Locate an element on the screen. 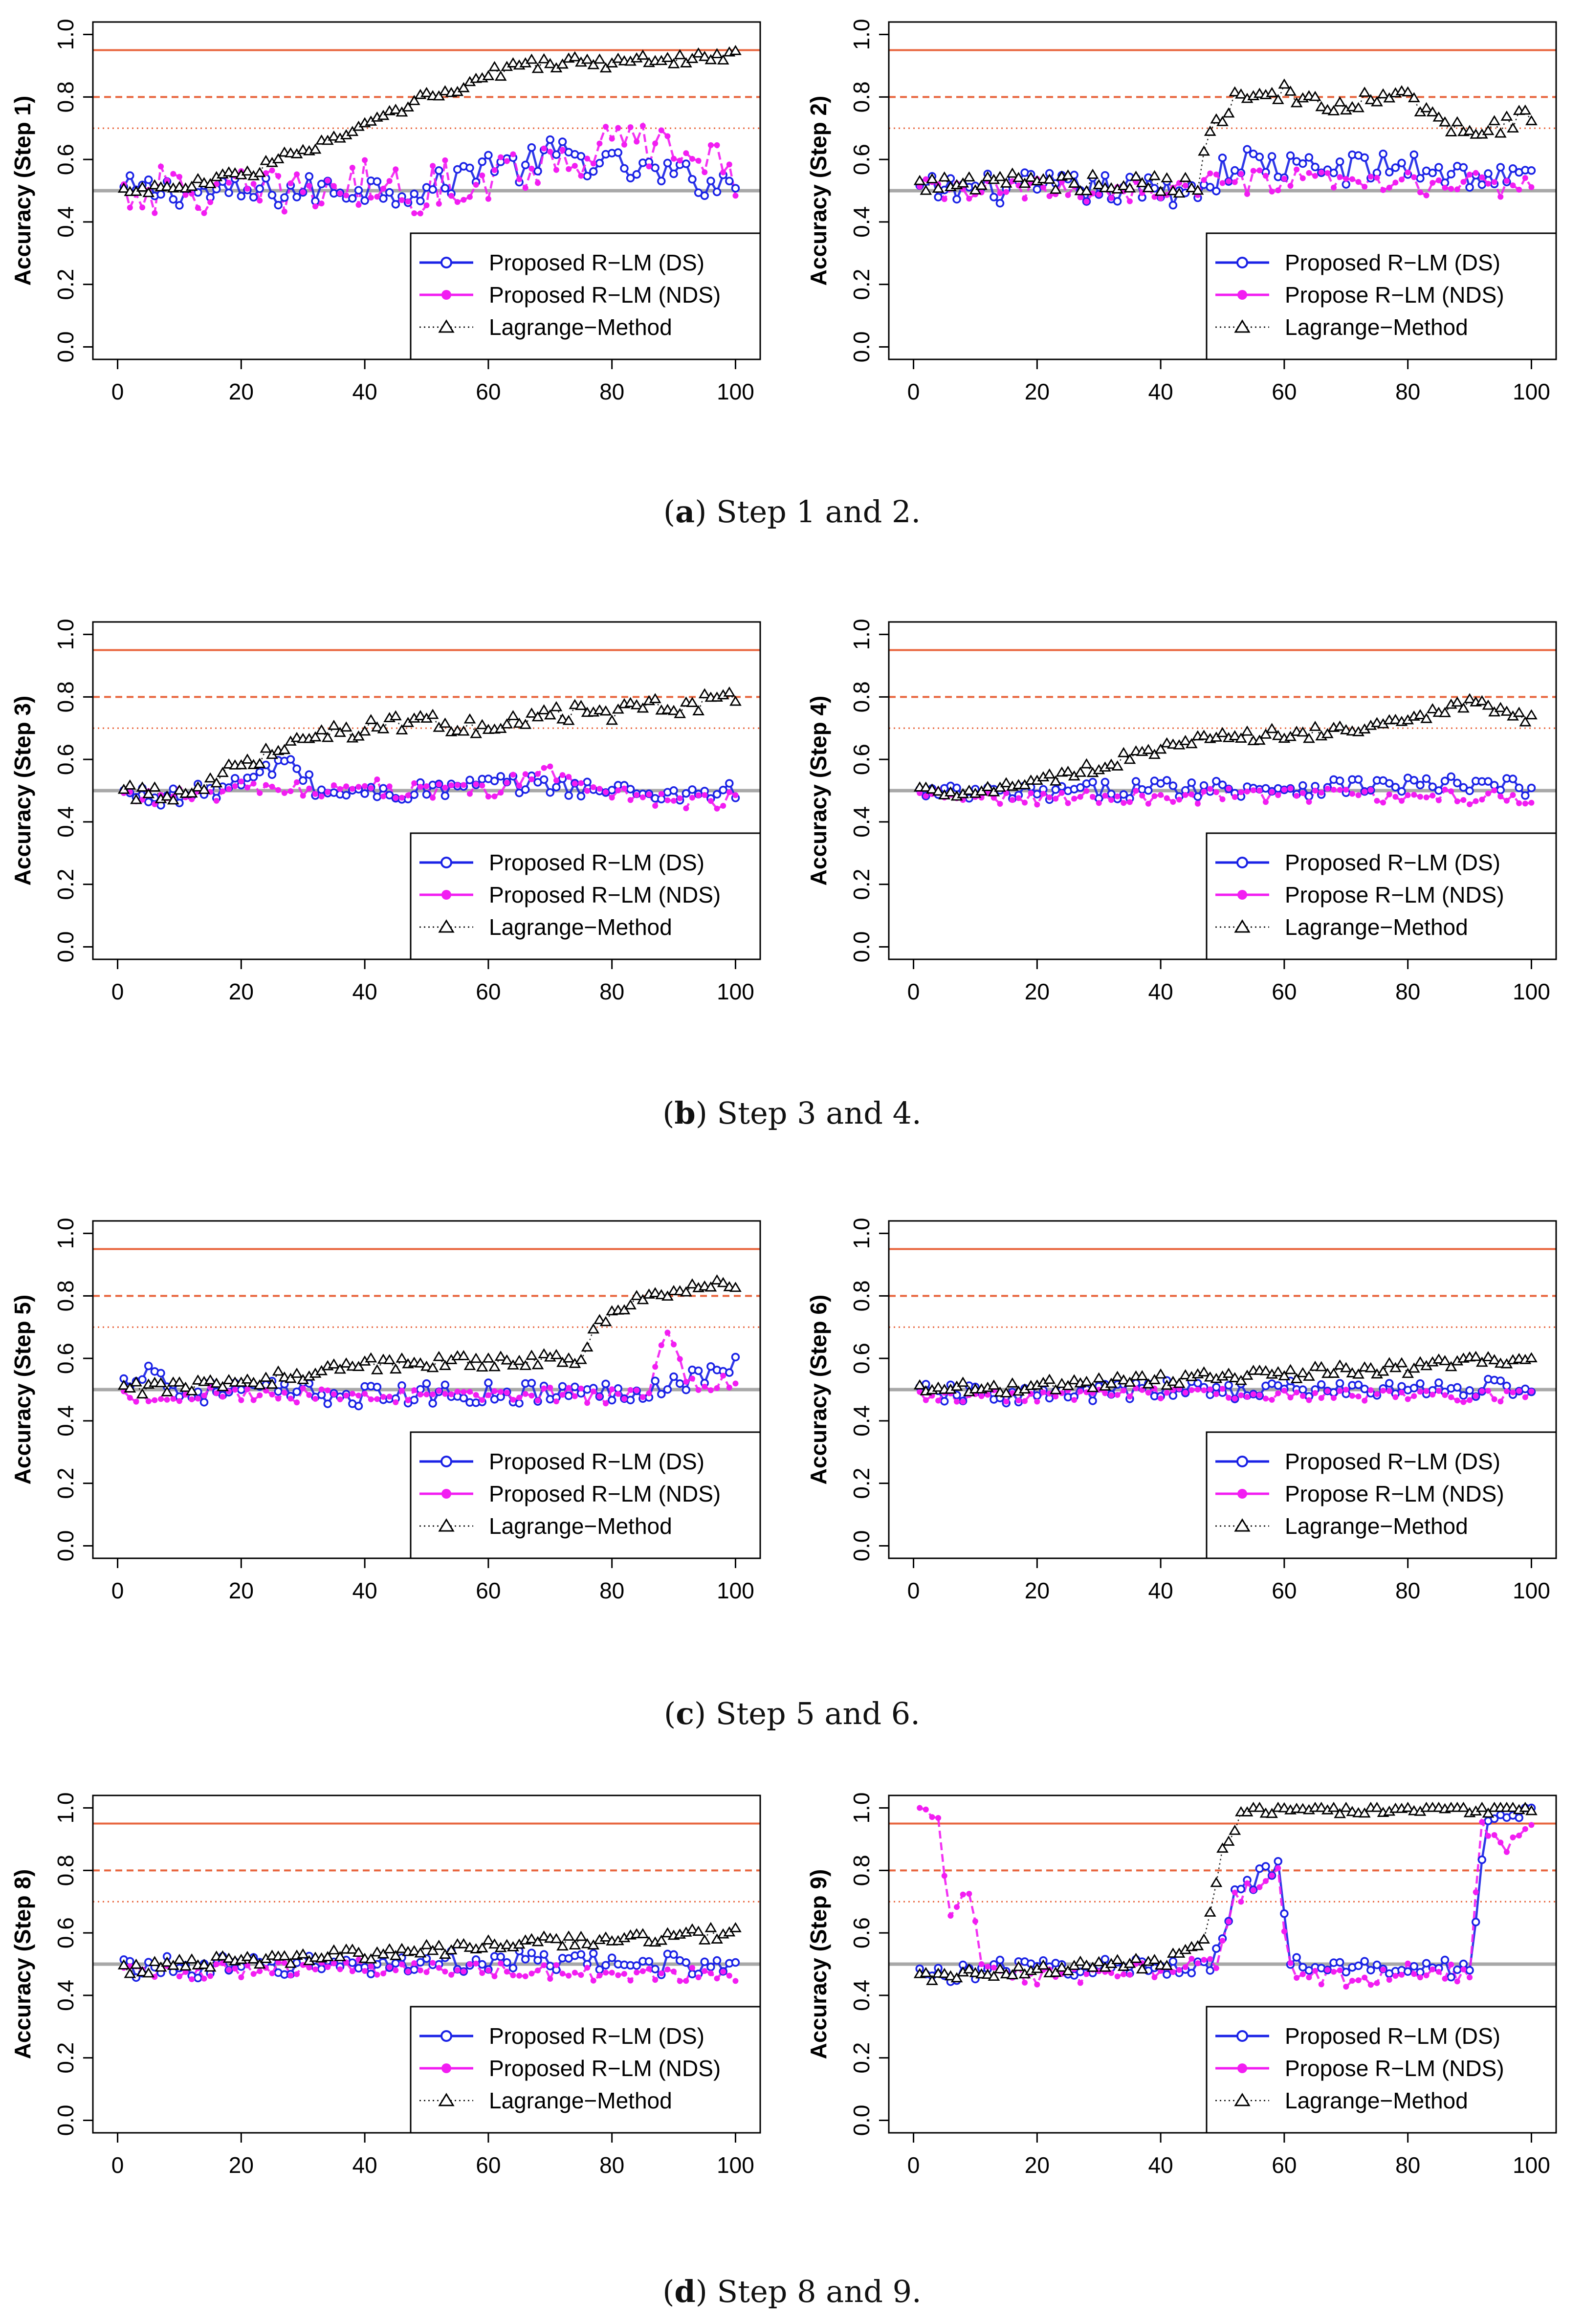 The height and width of the screenshot is (2324, 1584). legend-label: Propose R−LM (NDS) is located at coordinates (1394, 894).